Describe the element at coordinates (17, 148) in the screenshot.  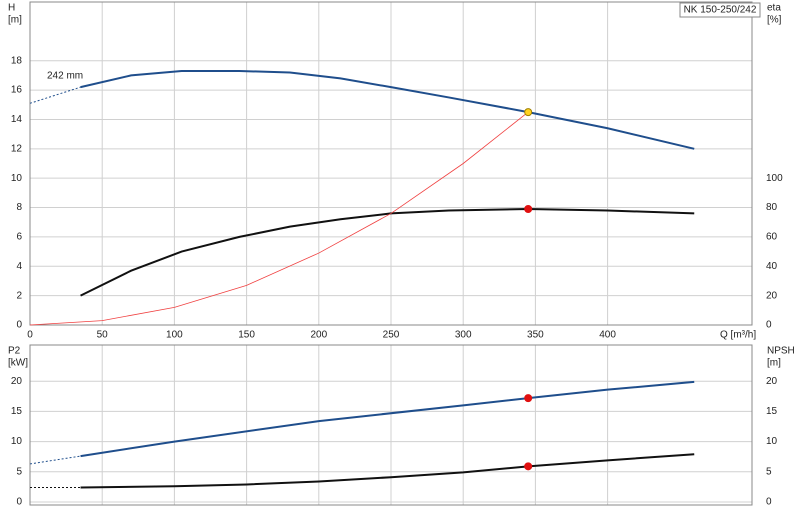
I see `y-tick-label: 12` at that location.